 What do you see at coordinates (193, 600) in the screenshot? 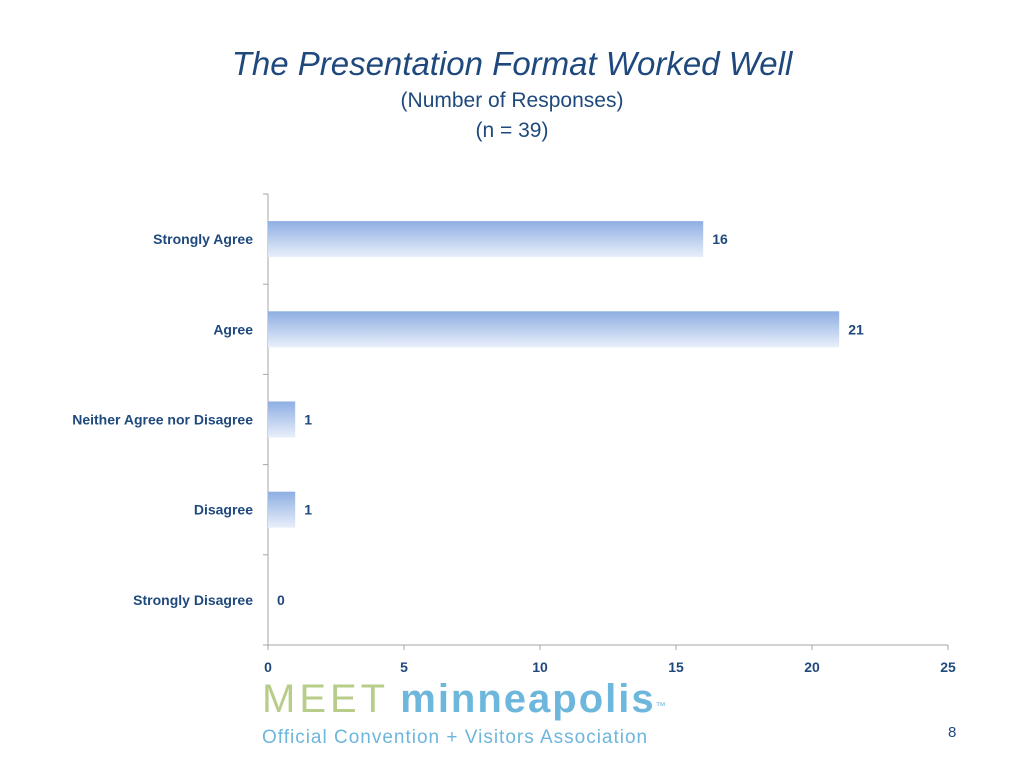
I see `y-category-label: Strongly Disagree` at bounding box center [193, 600].